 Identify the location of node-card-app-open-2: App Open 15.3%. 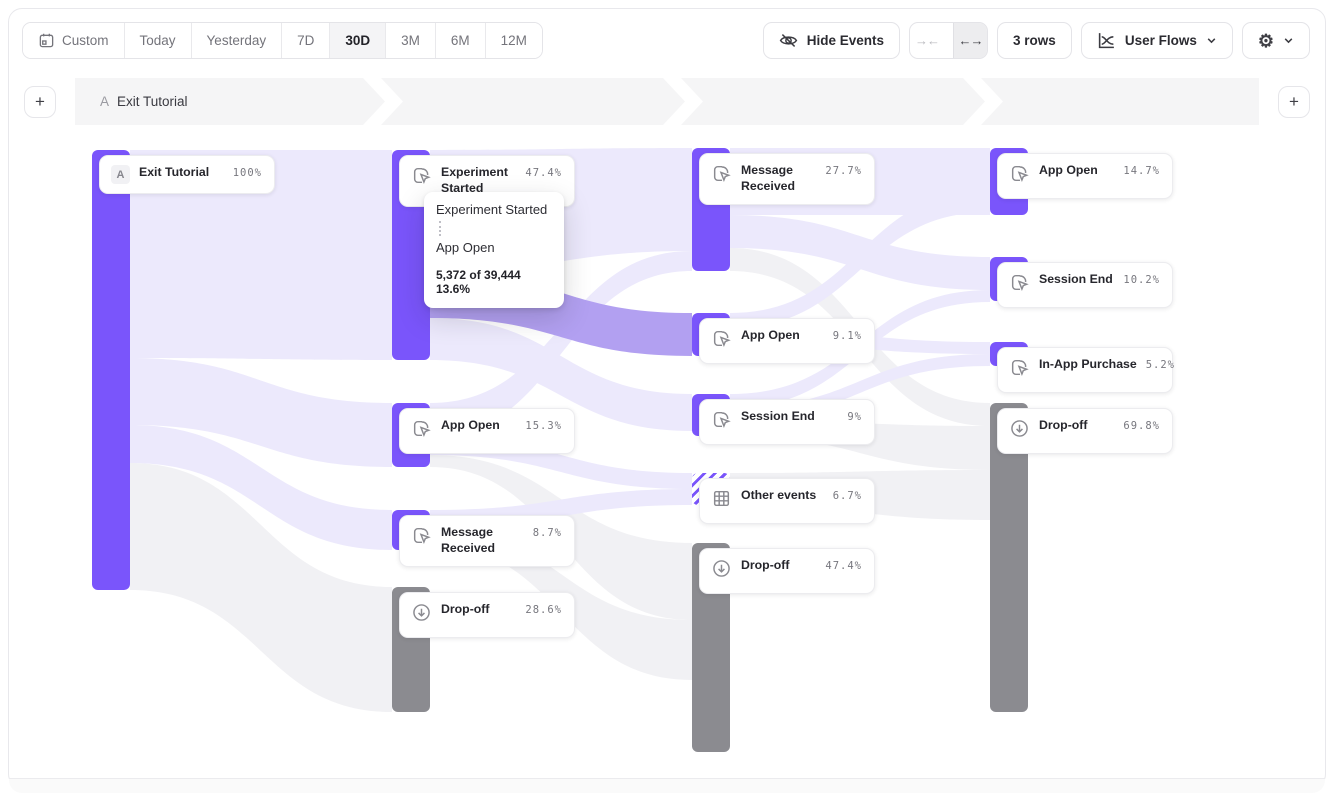
(487, 431).